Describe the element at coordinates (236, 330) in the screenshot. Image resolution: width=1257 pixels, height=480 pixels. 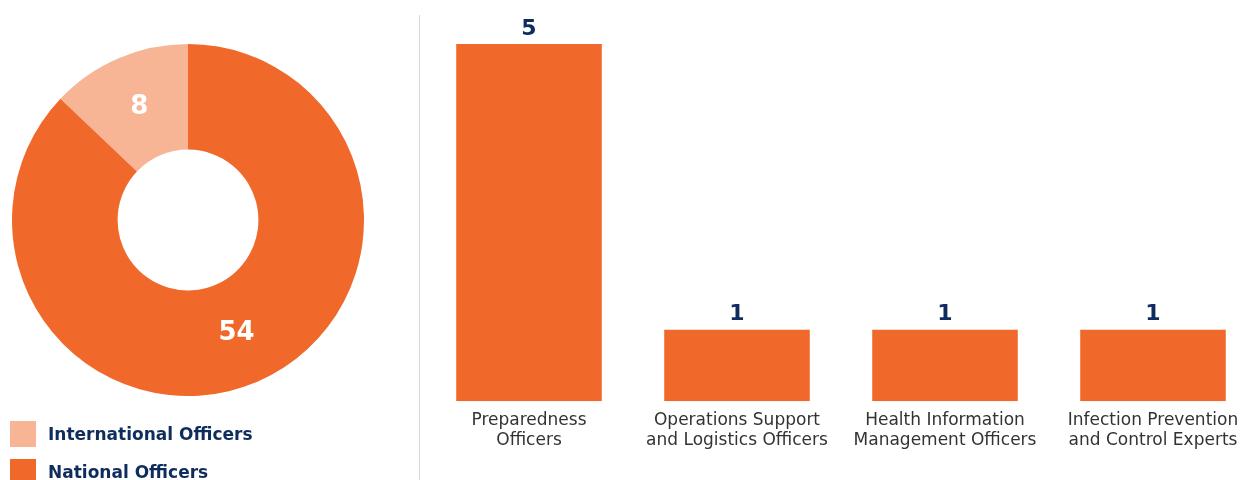
I see `data-label: 54` at that location.